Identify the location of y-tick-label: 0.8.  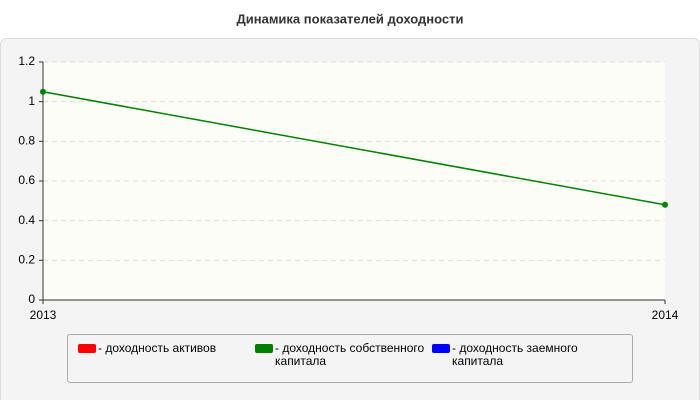
(26, 141).